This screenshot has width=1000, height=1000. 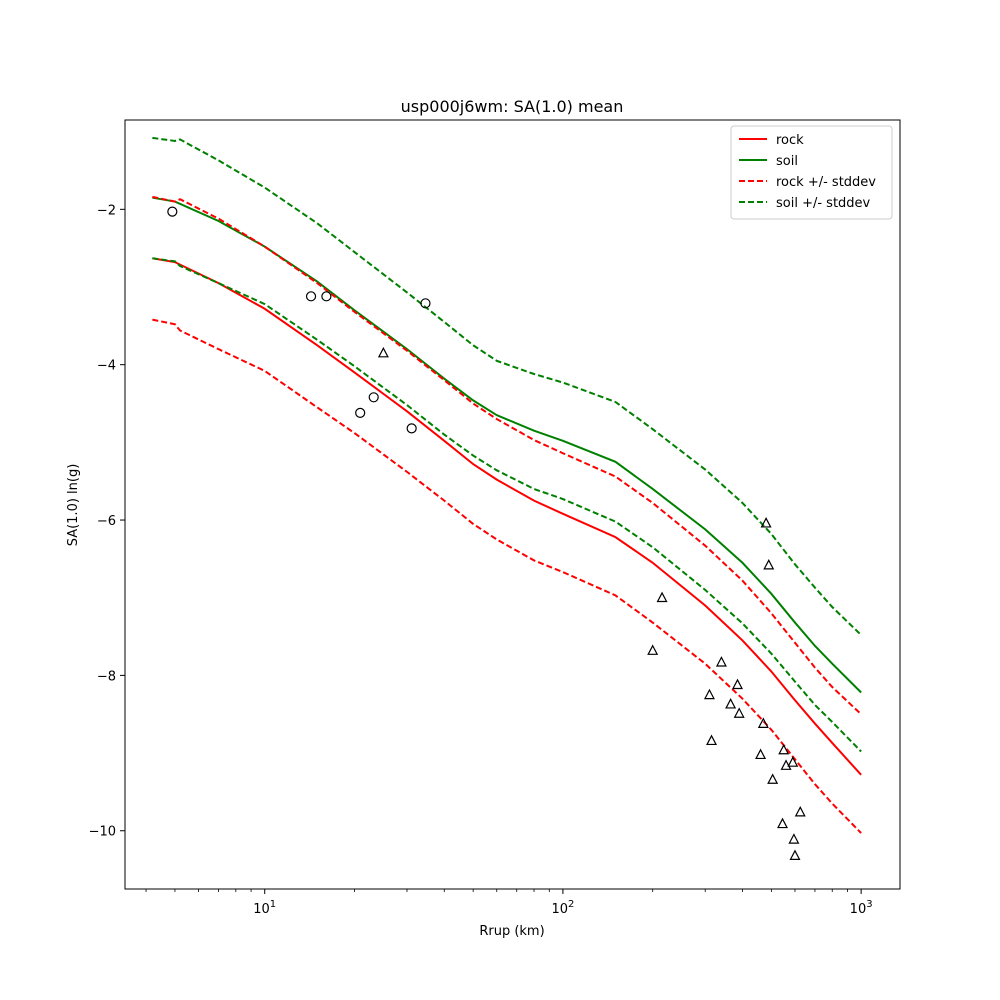 What do you see at coordinates (790, 140) in the screenshot?
I see `legend-label: rock` at bounding box center [790, 140].